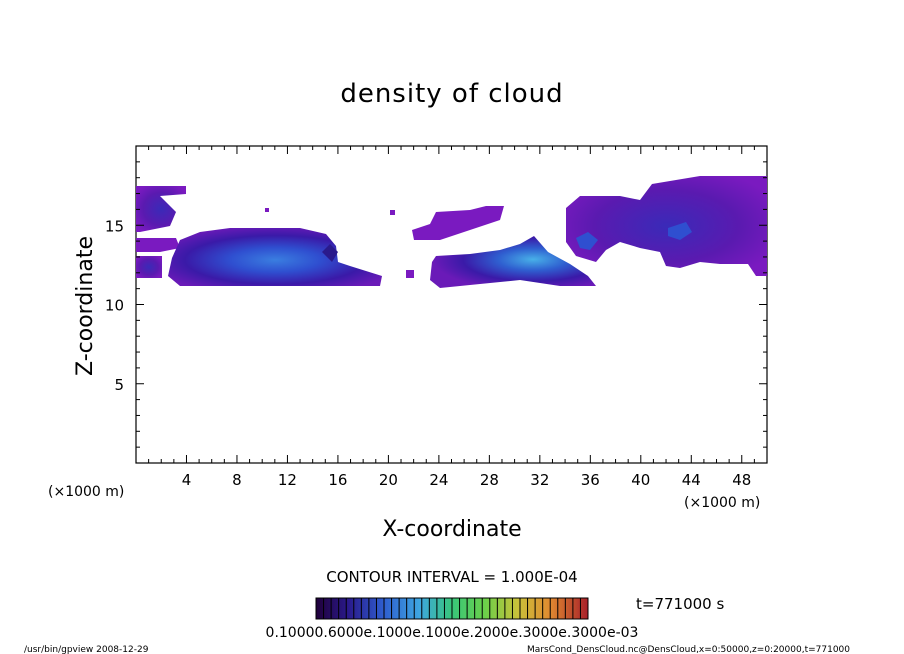 This screenshot has width=904, height=654. I want to click on x-tick-labels: 4 8 12 16 20 24 28 32 36 40 44 48, so click(467, 480).